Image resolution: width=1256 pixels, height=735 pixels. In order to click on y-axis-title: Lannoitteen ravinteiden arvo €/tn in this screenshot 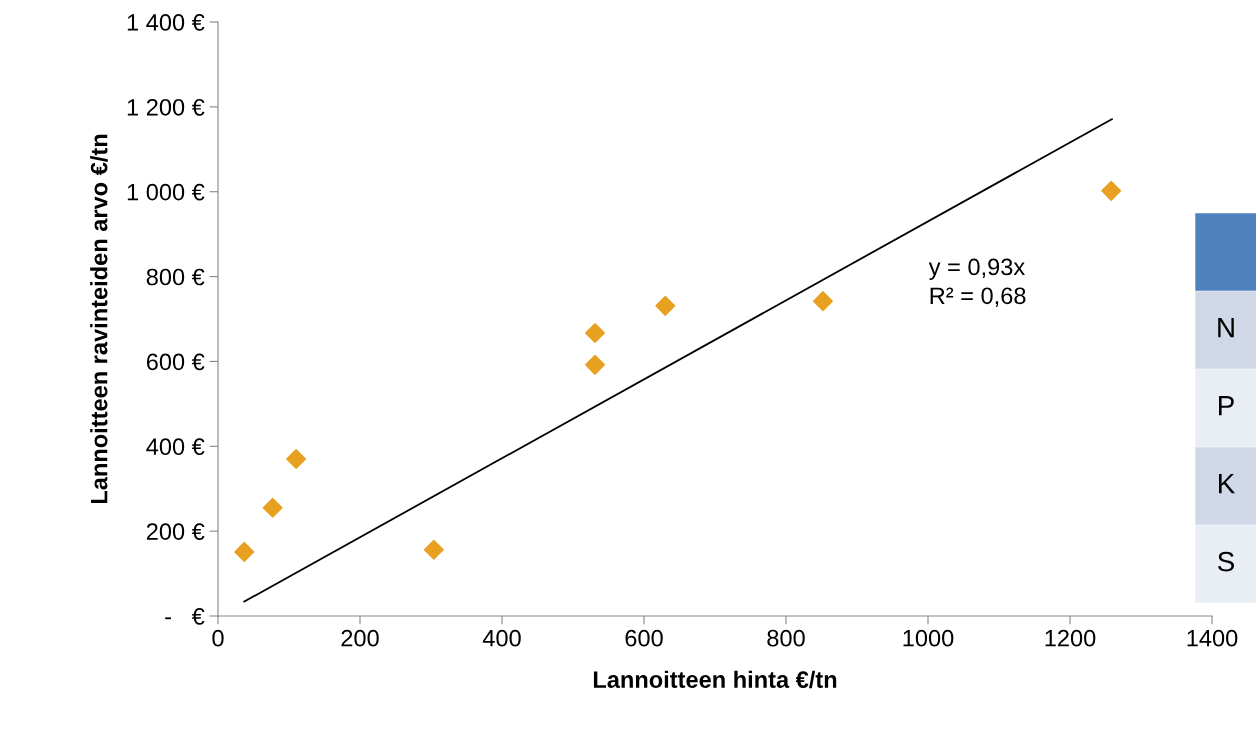, I will do `click(99, 319)`.